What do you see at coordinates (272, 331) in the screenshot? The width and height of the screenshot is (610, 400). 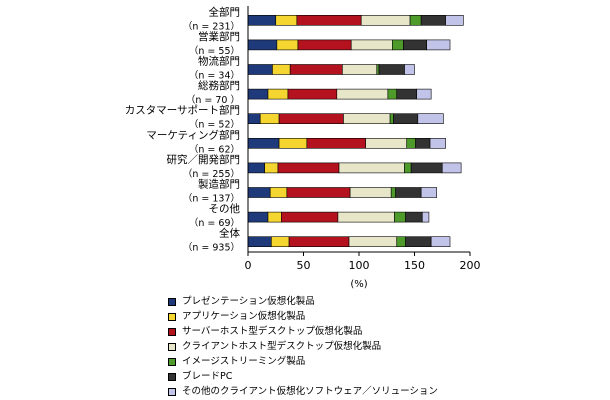 I see `legend-label: サーバーホスト型デスクトップ仮想化製品` at bounding box center [272, 331].